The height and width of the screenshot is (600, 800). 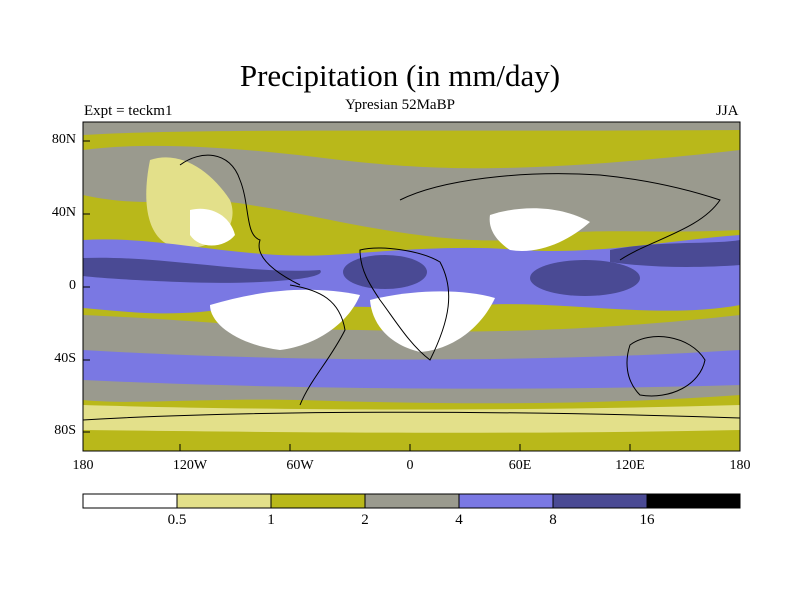 What do you see at coordinates (410, 465) in the screenshot?
I see `x-tick-label: 0` at bounding box center [410, 465].